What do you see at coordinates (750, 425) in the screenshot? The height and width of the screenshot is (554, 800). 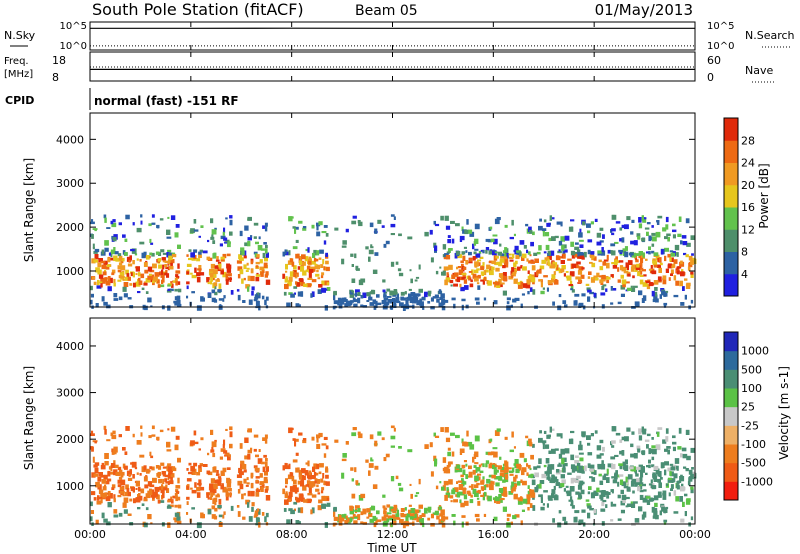 I see `velocity-colorbar-tick: -25` at bounding box center [750, 425].